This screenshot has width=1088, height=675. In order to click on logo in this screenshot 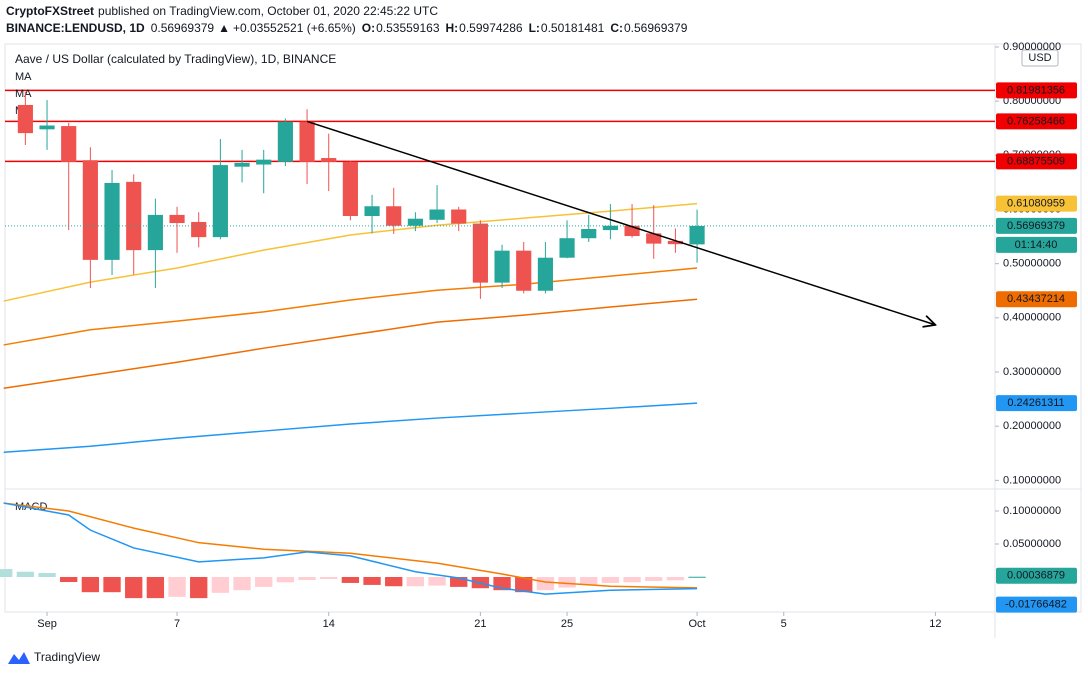, I will do `click(19, 658)`.